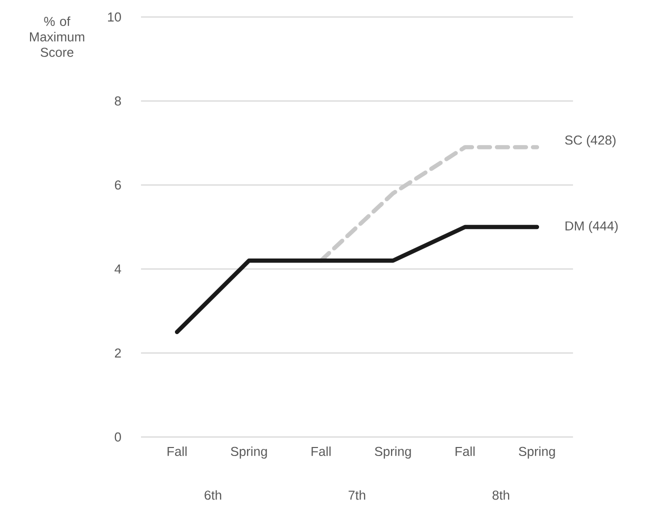 The width and height of the screenshot is (655, 525). What do you see at coordinates (501, 495) in the screenshot?
I see `text: 8th` at bounding box center [501, 495].